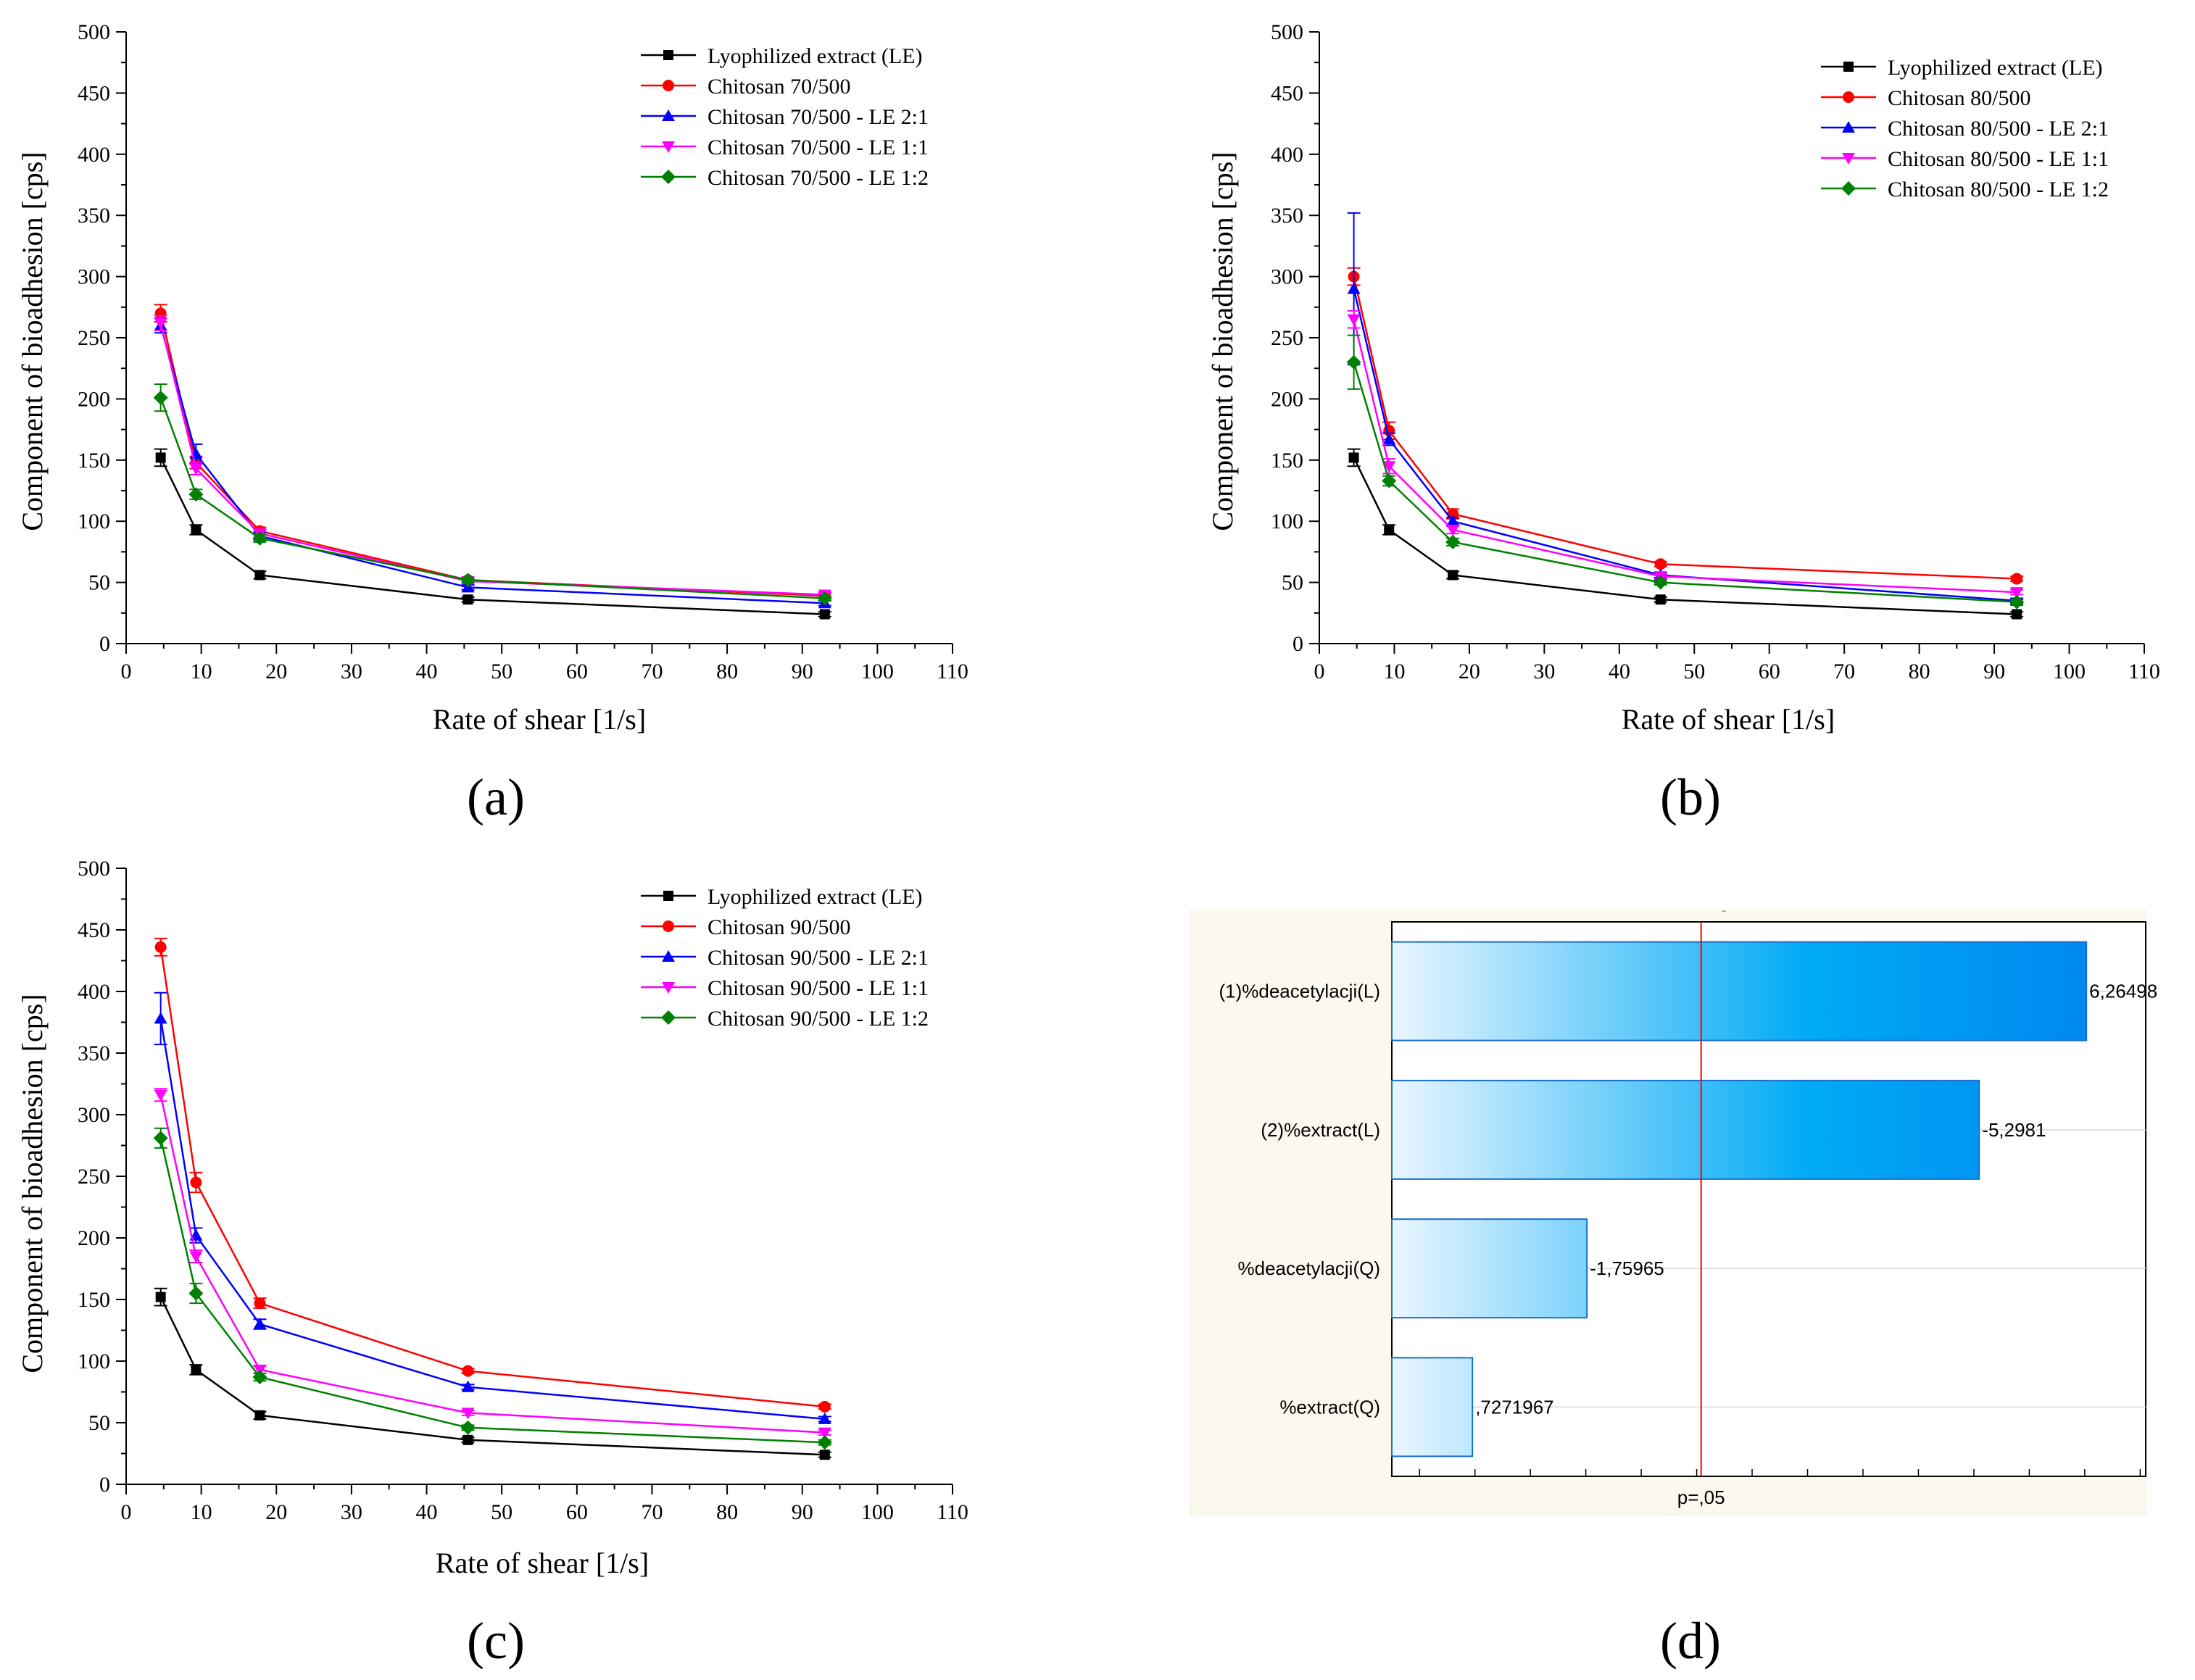 This screenshot has height=1680, width=2195. What do you see at coordinates (1844, 671) in the screenshot?
I see `x-tick-label: 70` at bounding box center [1844, 671].